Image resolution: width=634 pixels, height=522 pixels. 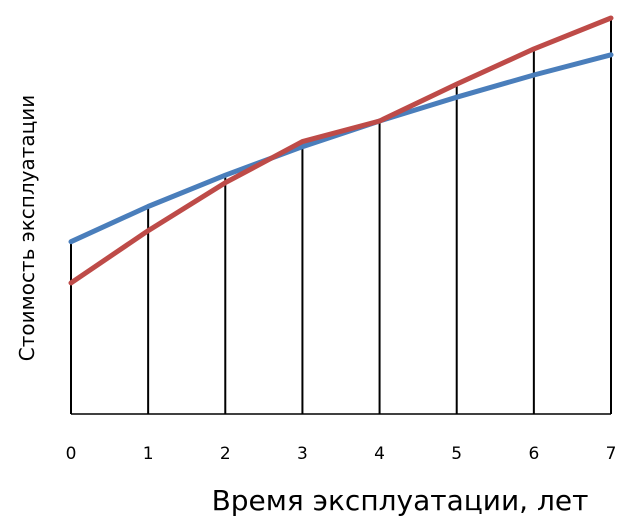 What do you see at coordinates (456, 454) in the screenshot?
I see `x-tick-label-5: 5` at bounding box center [456, 454].